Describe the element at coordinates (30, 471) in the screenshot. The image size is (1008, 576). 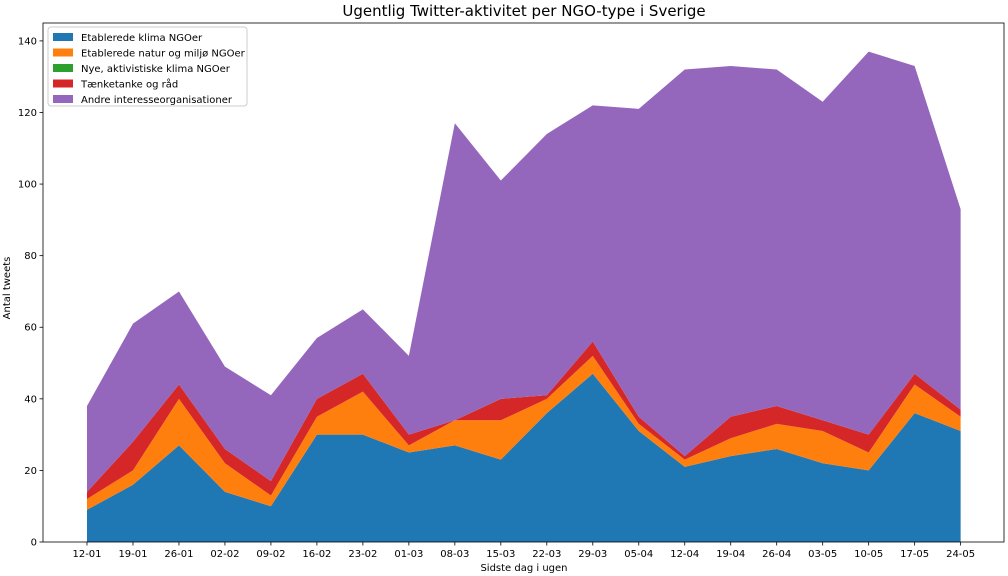
I see `y-tick-label: 20` at that location.